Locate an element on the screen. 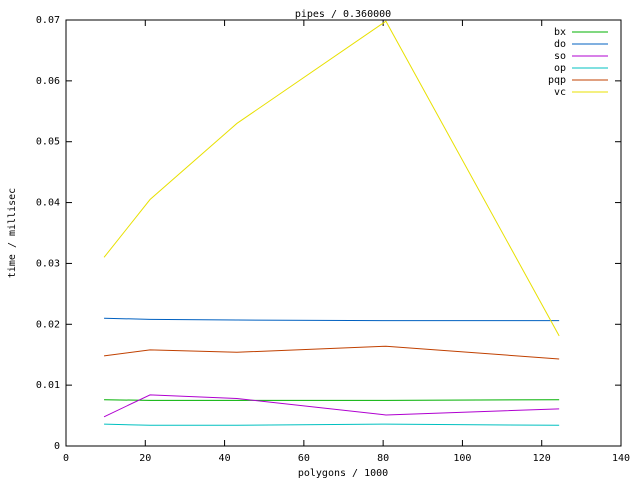 The image size is (640, 480). y-axis-label: time / millisec is located at coordinates (12, 233).